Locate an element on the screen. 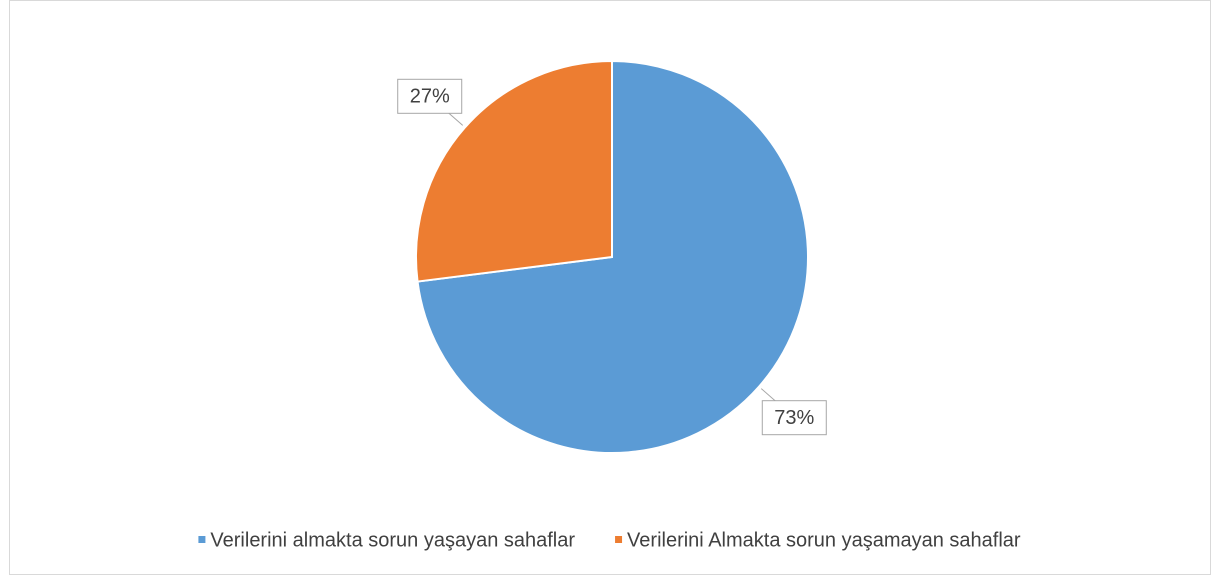  pie-slice is located at coordinates (514, 171).